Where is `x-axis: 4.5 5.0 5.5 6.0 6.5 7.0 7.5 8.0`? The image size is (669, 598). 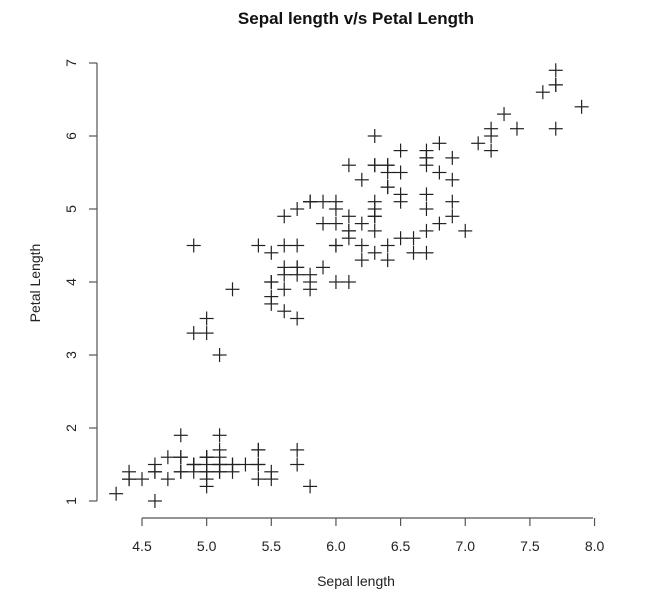
x-axis: 4.5 5.0 5.5 6.0 6.5 7.0 7.5 8.0 is located at coordinates (368, 535).